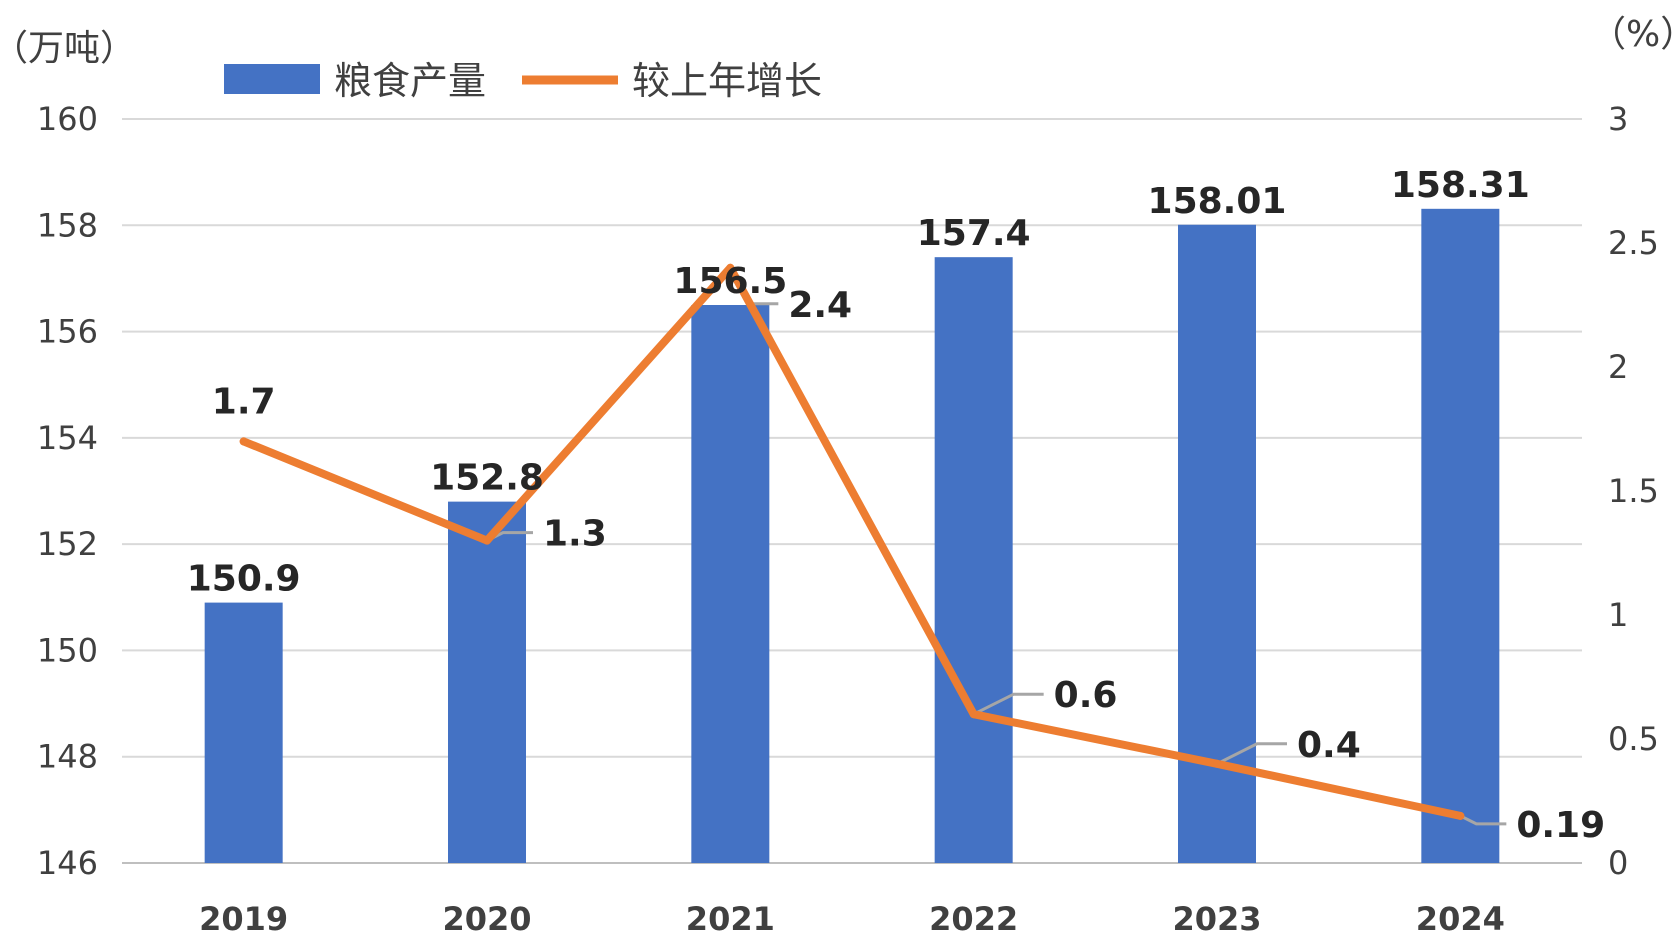 This screenshot has height=948, width=1679. I want to click on line-value-label: 1.7, so click(244, 401).